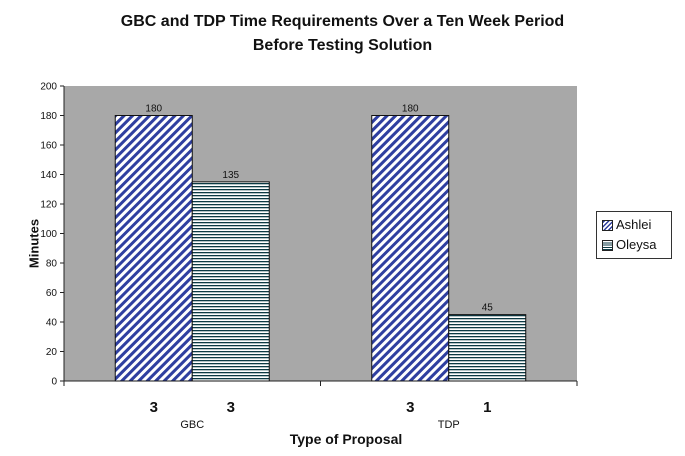 Image resolution: width=685 pixels, height=456 pixels. What do you see at coordinates (48, 146) in the screenshot?
I see `y-tick-label: 160` at bounding box center [48, 146].